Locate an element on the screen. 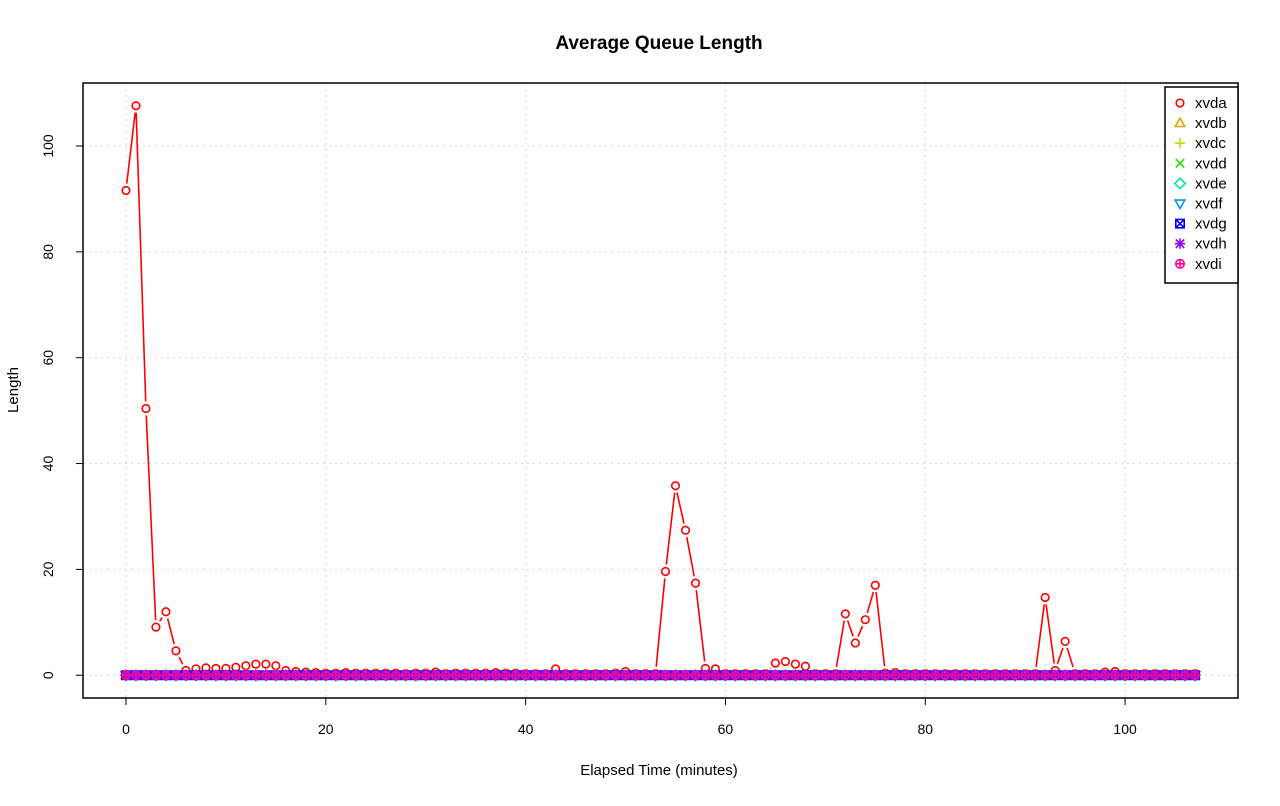 The image size is (1280, 806). y-tick-label: 40 is located at coordinates (48, 464).